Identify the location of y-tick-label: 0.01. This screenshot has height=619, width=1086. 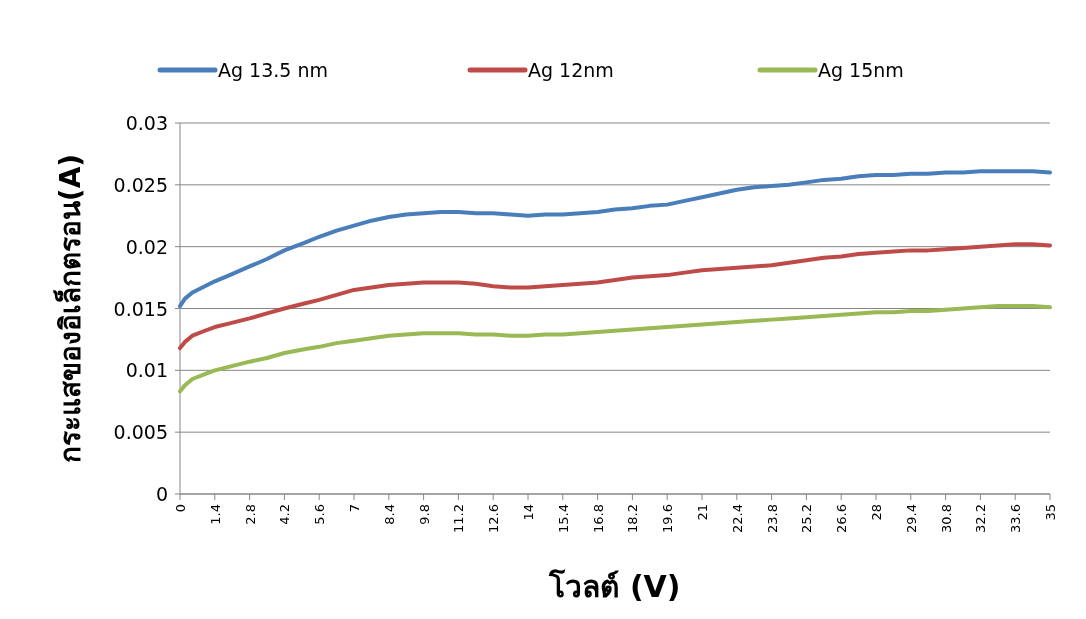
(146, 370).